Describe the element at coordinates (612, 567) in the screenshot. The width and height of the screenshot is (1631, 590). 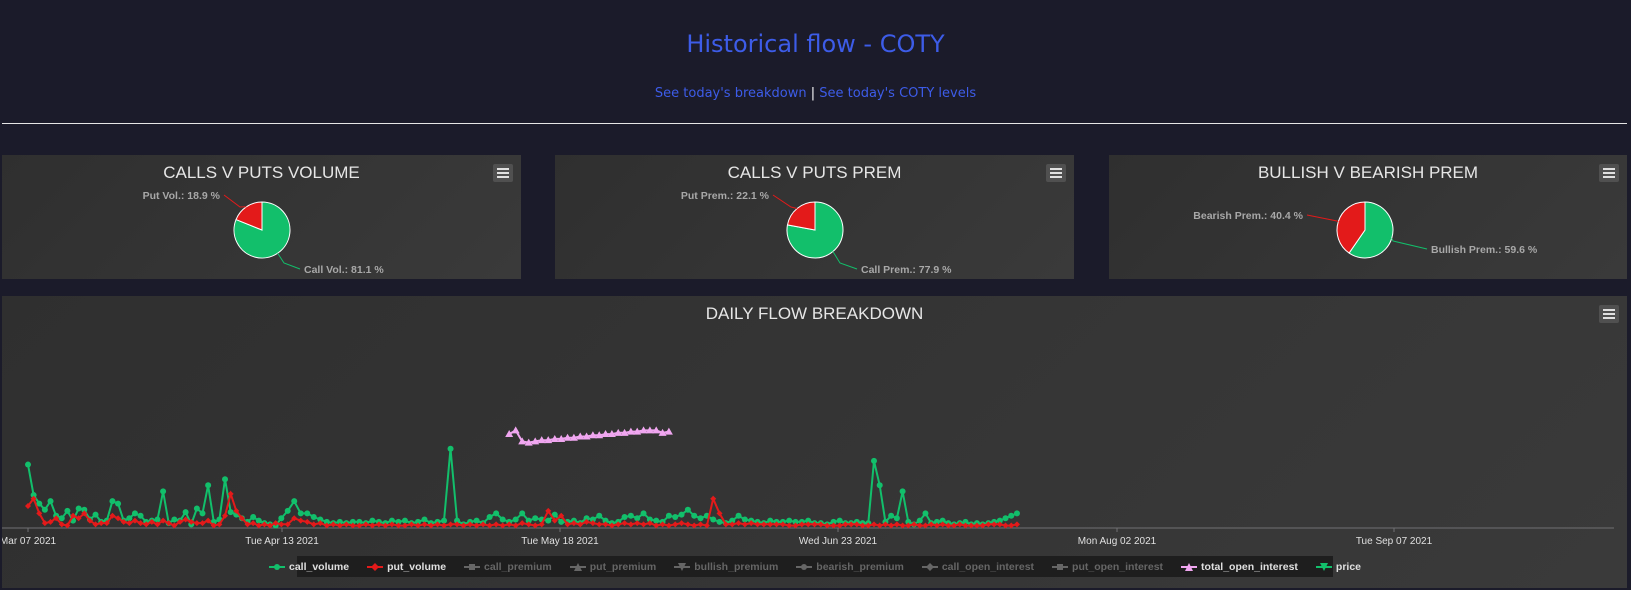
I see `legend-item-put-premium: put_premium` at that location.